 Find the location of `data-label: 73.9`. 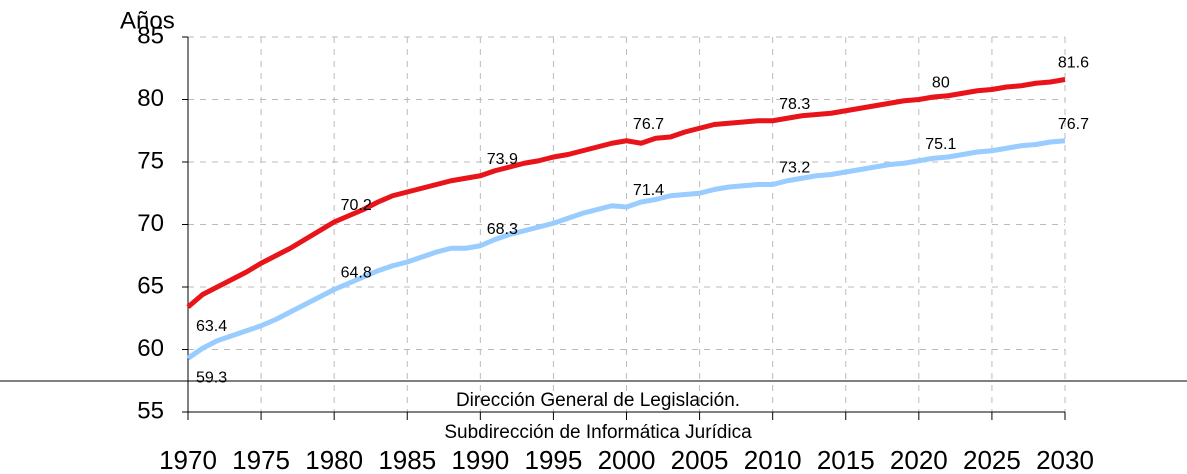

data-label: 73.9 is located at coordinates (502, 159).